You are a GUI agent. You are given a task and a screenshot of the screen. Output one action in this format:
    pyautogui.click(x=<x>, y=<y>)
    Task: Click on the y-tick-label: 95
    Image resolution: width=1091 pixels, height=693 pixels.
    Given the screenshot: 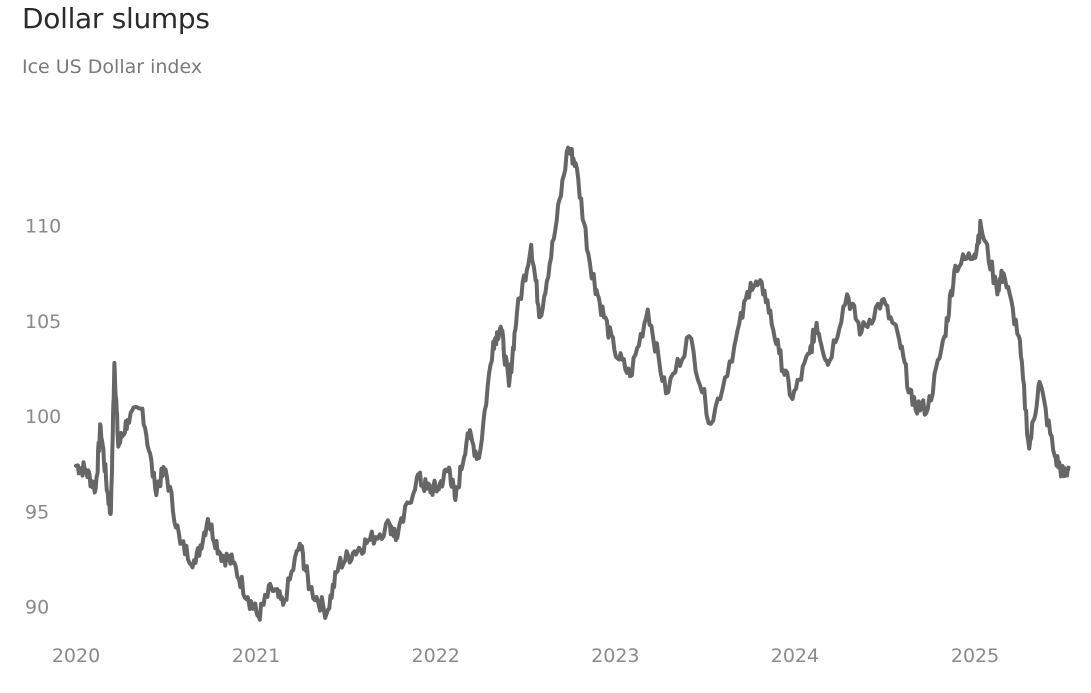 What is the action you would take?
    pyautogui.click(x=37, y=512)
    